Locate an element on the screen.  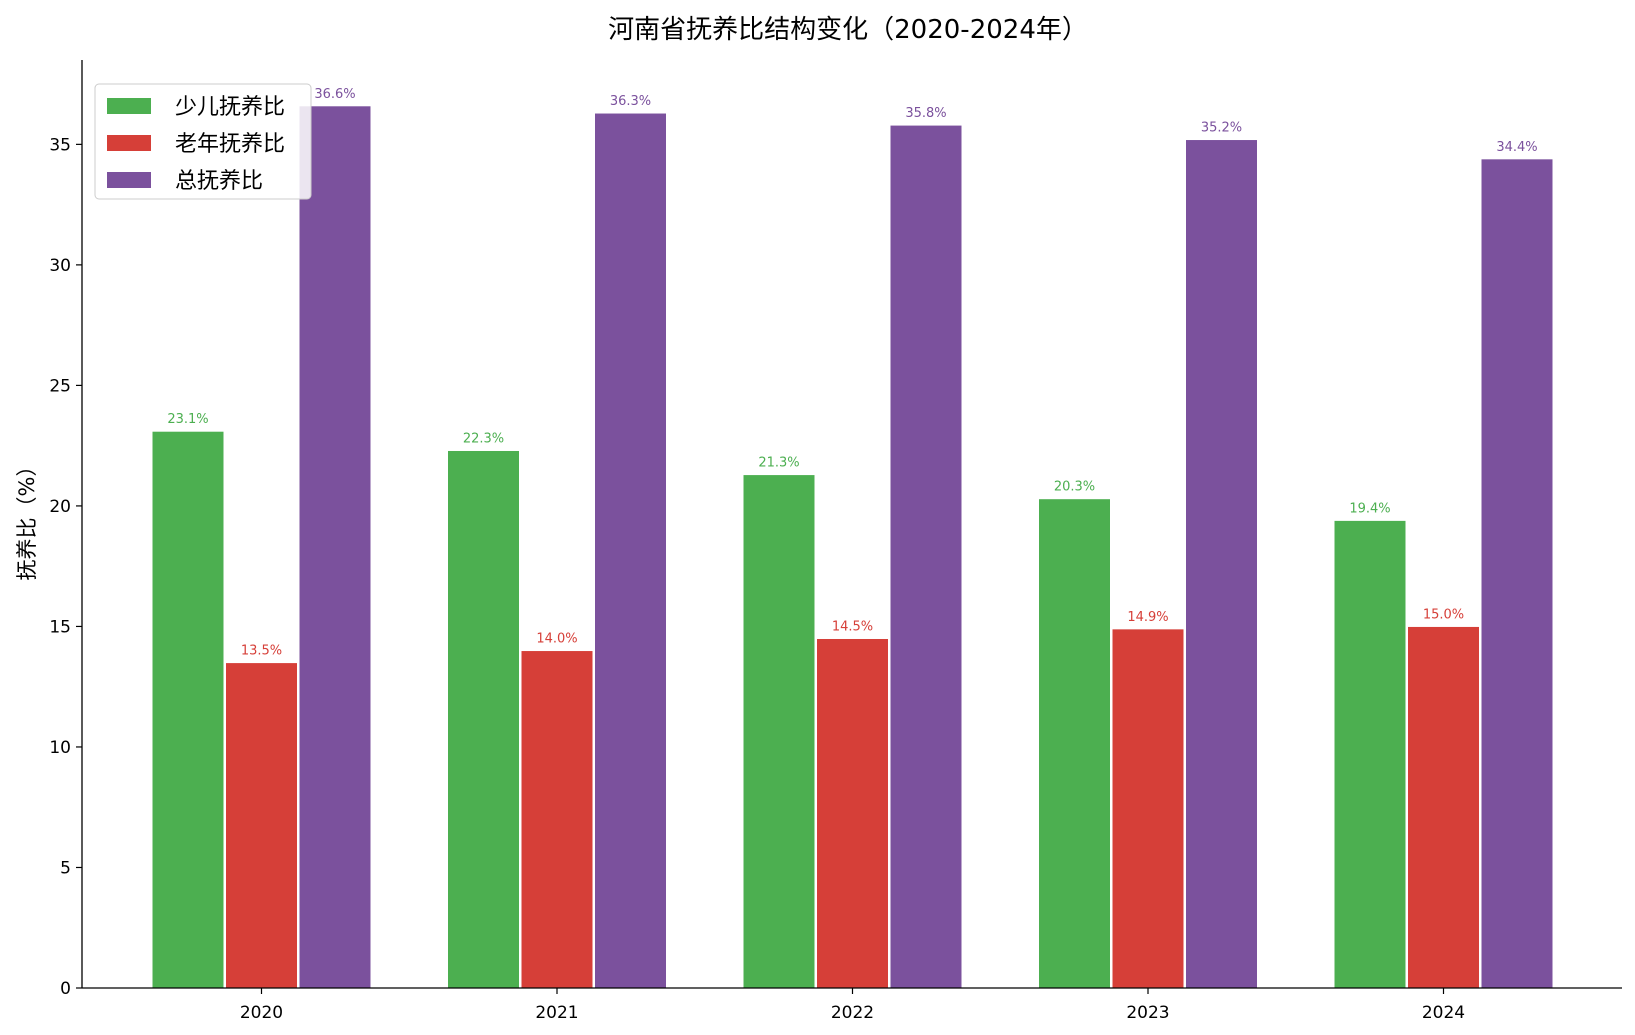
x-tick-label-2024: 2024 is located at coordinates (1443, 1013).